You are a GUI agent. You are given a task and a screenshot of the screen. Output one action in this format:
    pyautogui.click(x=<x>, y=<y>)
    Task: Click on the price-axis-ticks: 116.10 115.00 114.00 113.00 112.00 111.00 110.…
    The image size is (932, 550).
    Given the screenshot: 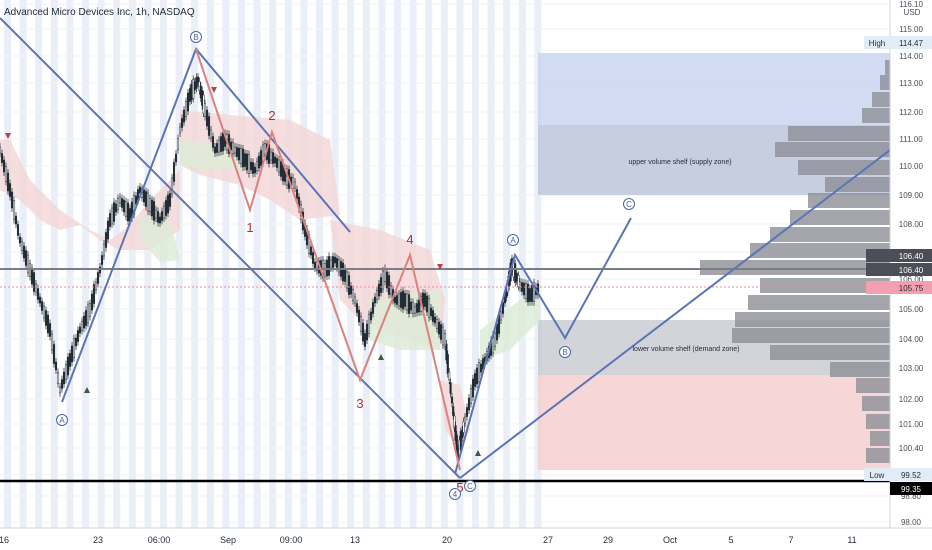 What is the action you would take?
    pyautogui.click(x=911, y=263)
    